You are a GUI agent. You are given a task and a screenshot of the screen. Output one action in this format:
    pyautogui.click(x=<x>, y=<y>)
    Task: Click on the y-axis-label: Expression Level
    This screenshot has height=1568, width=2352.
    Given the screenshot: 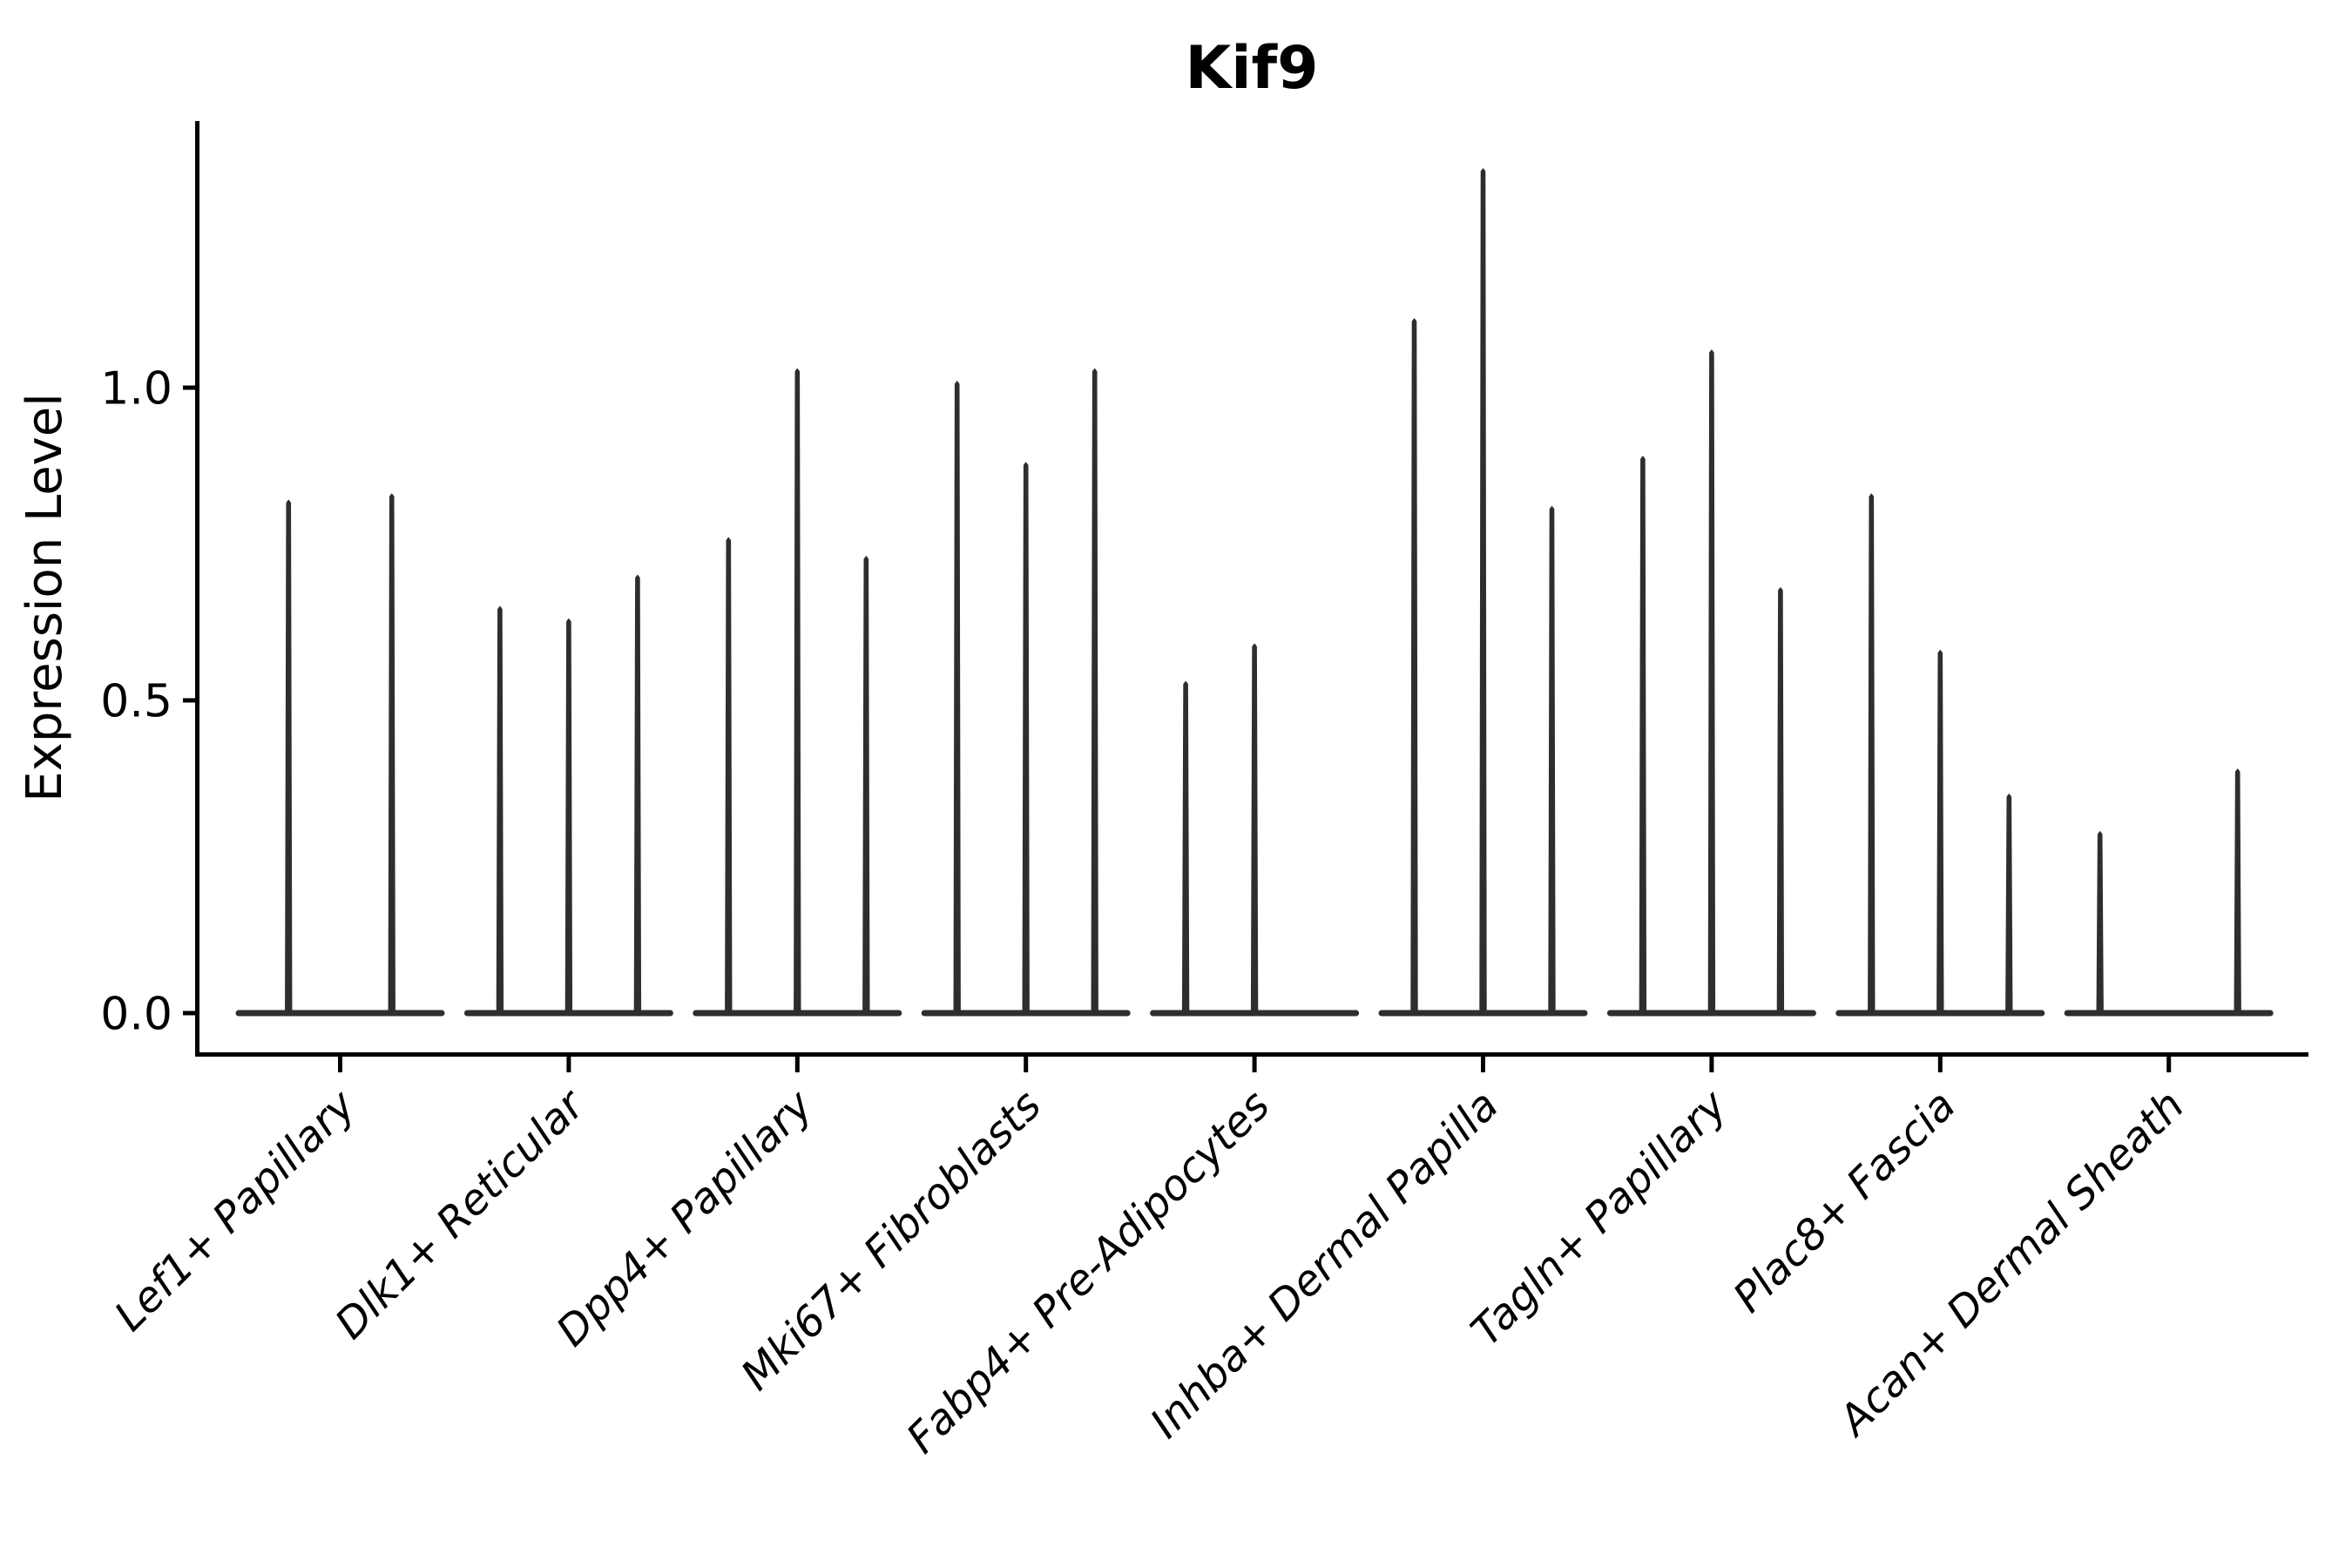 What is the action you would take?
    pyautogui.click(x=45, y=597)
    